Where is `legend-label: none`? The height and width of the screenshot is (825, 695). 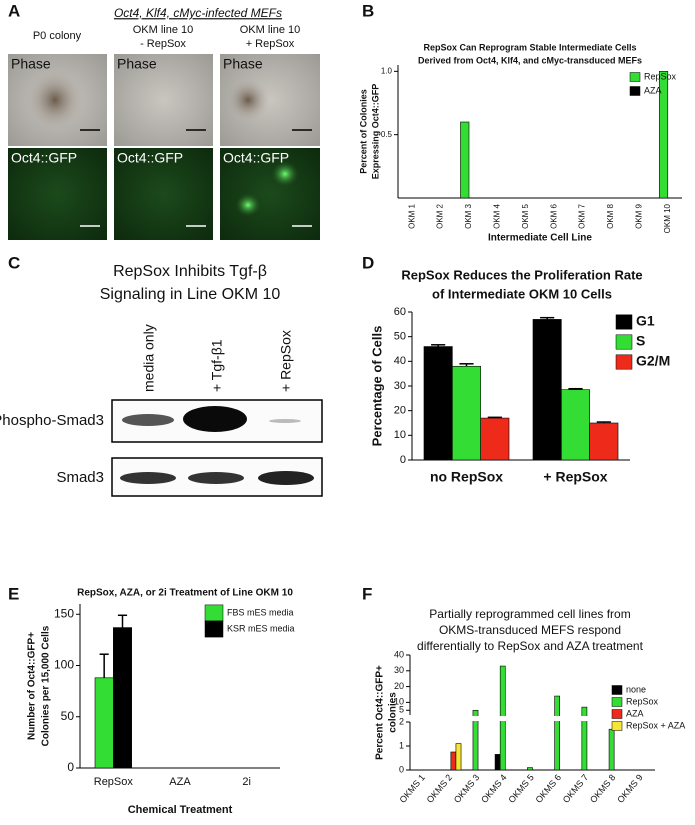
legend-label: none is located at coordinates (636, 689).